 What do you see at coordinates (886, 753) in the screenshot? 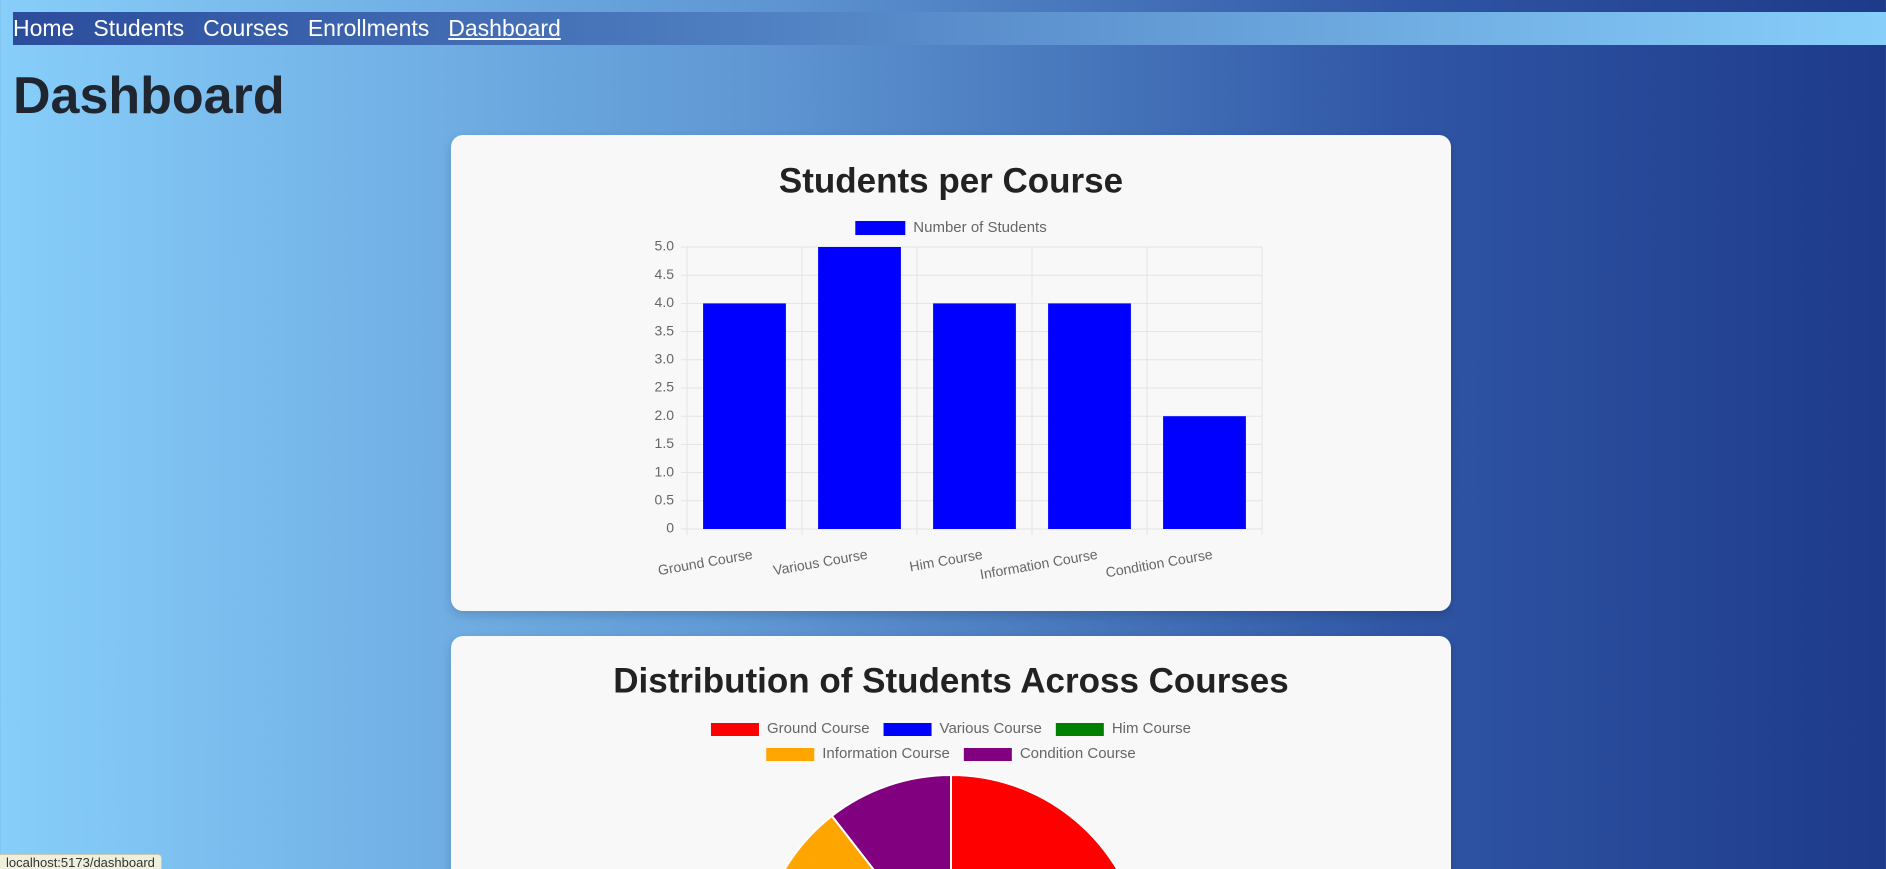
I see `legend-label: Information Course` at bounding box center [886, 753].